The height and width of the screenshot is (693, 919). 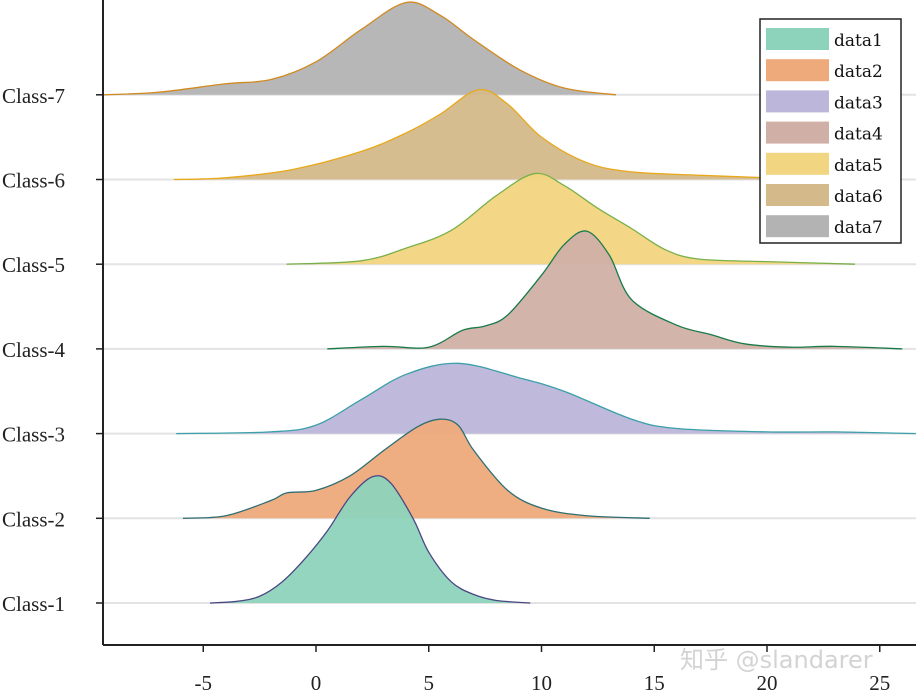 What do you see at coordinates (33, 604) in the screenshot?
I see `y-tick-label: Class-1` at bounding box center [33, 604].